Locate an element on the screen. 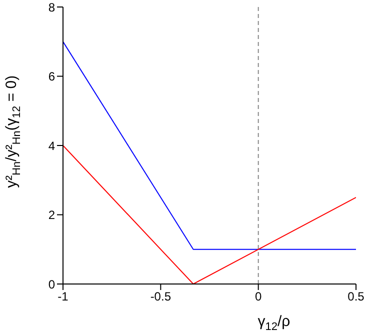  x-tick-label: -1 is located at coordinates (63, 297).